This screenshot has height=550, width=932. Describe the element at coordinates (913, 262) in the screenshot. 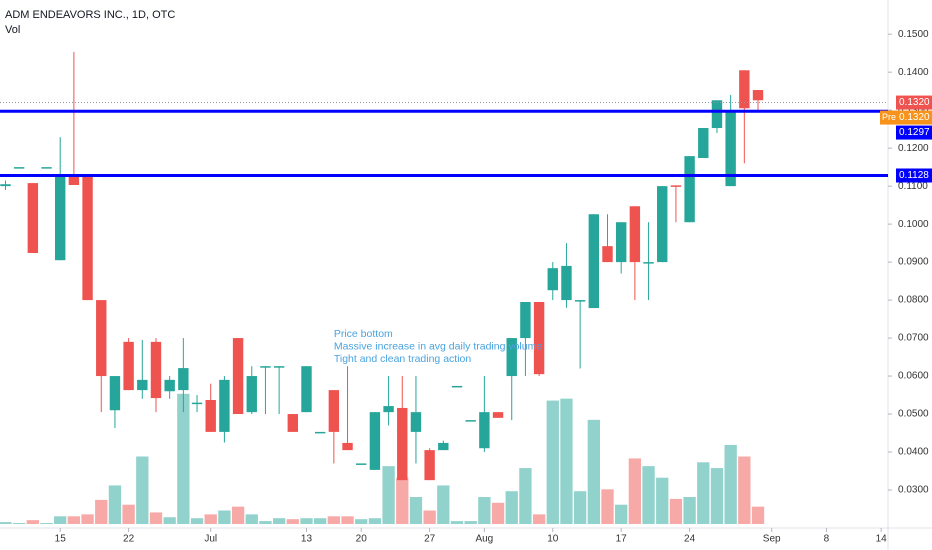

I see `y-tick-label: 0.0900` at that location.